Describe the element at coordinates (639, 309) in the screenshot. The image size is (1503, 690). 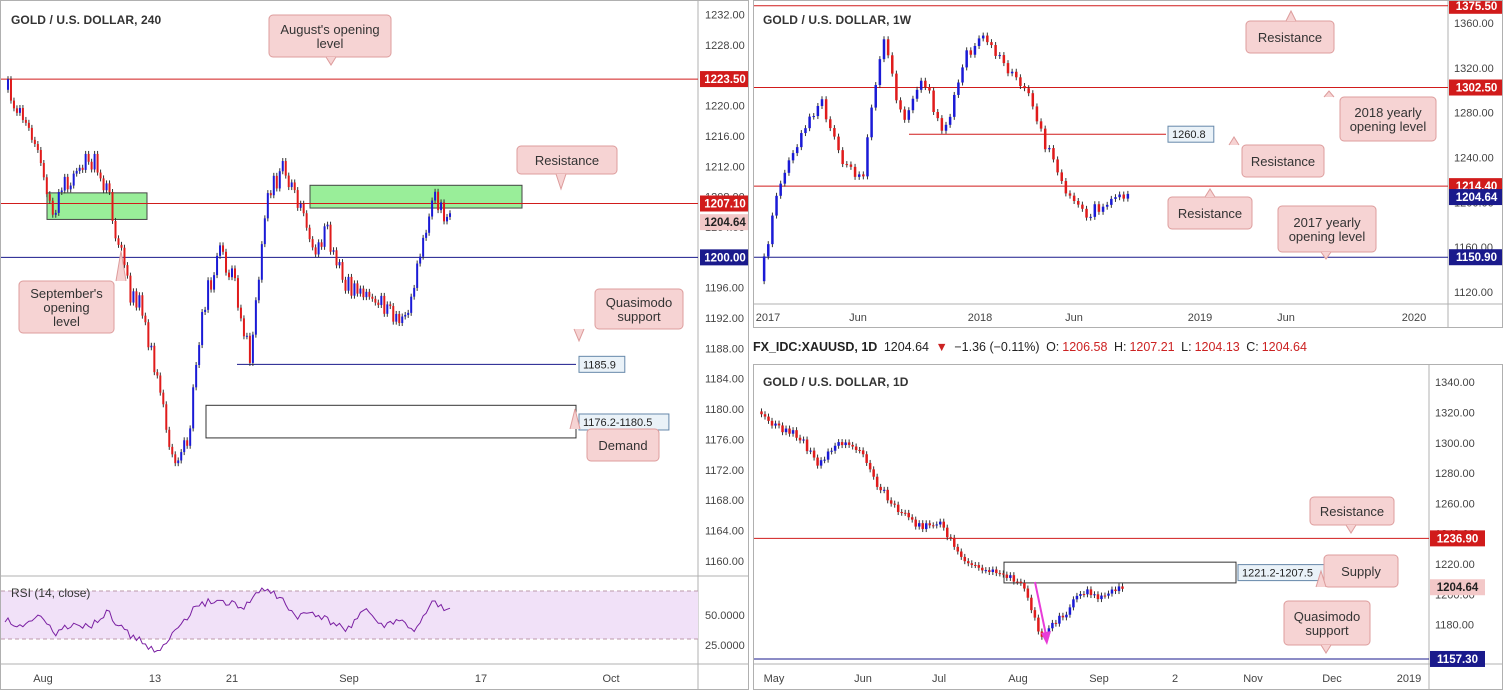
I see `callout-qm` at that location.